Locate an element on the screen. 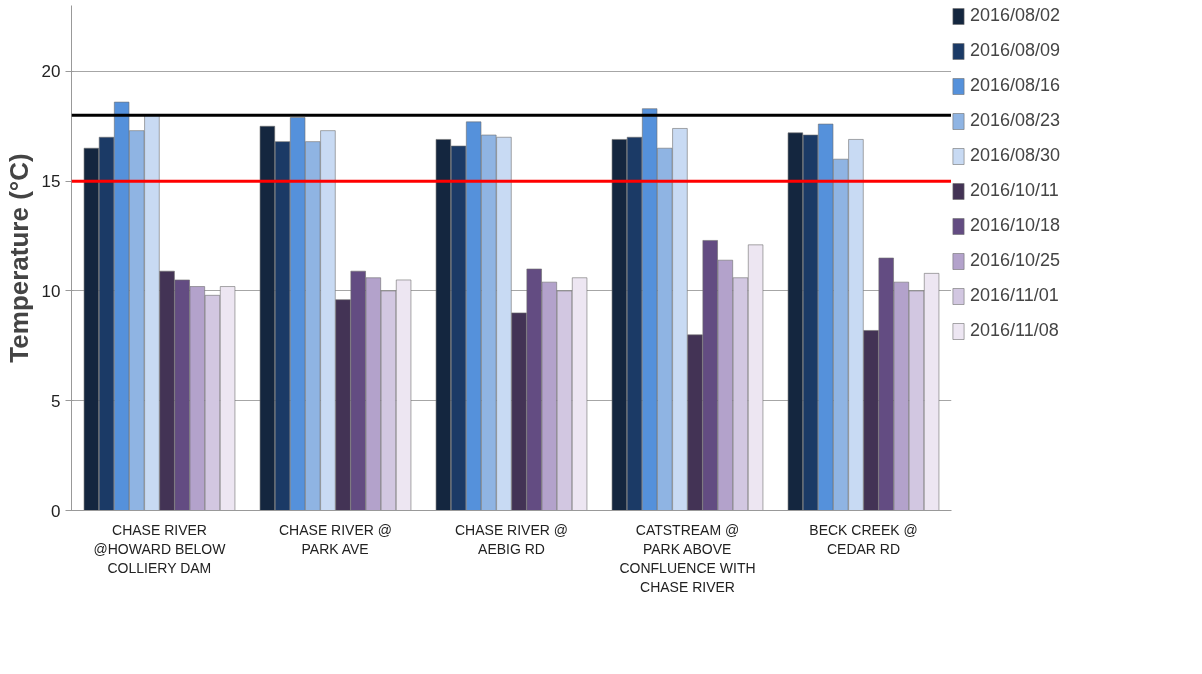  legend-label: 2016/10/11 is located at coordinates (1014, 190).